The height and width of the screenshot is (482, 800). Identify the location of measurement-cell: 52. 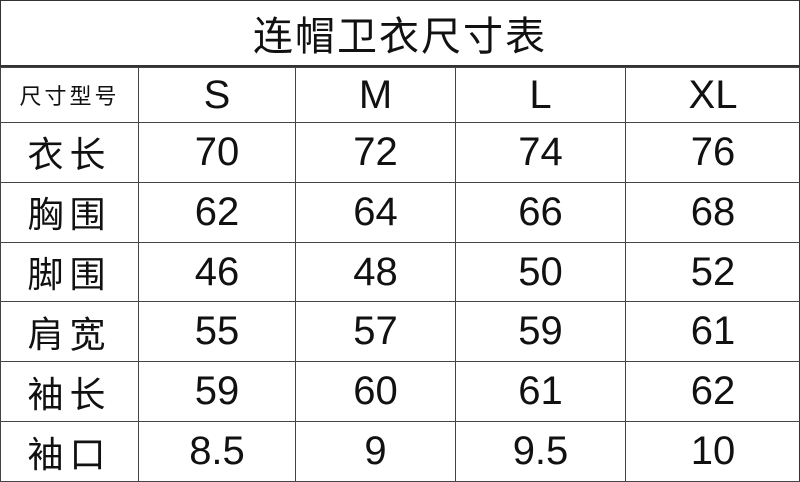
(712, 272).